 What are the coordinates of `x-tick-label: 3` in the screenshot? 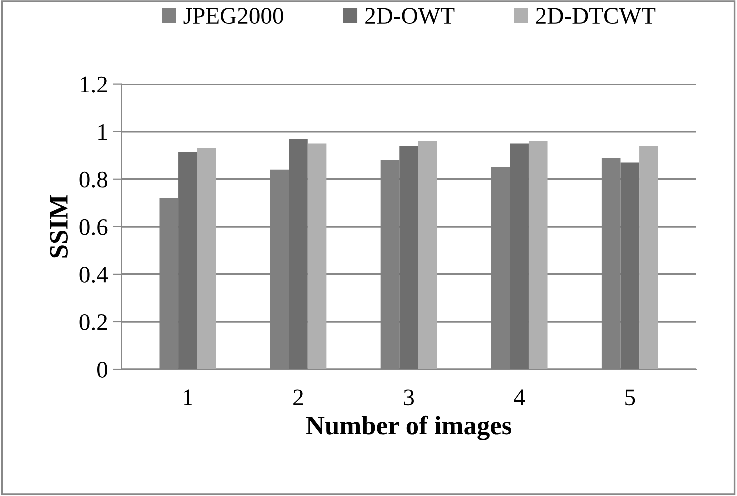 It's located at (409, 398).